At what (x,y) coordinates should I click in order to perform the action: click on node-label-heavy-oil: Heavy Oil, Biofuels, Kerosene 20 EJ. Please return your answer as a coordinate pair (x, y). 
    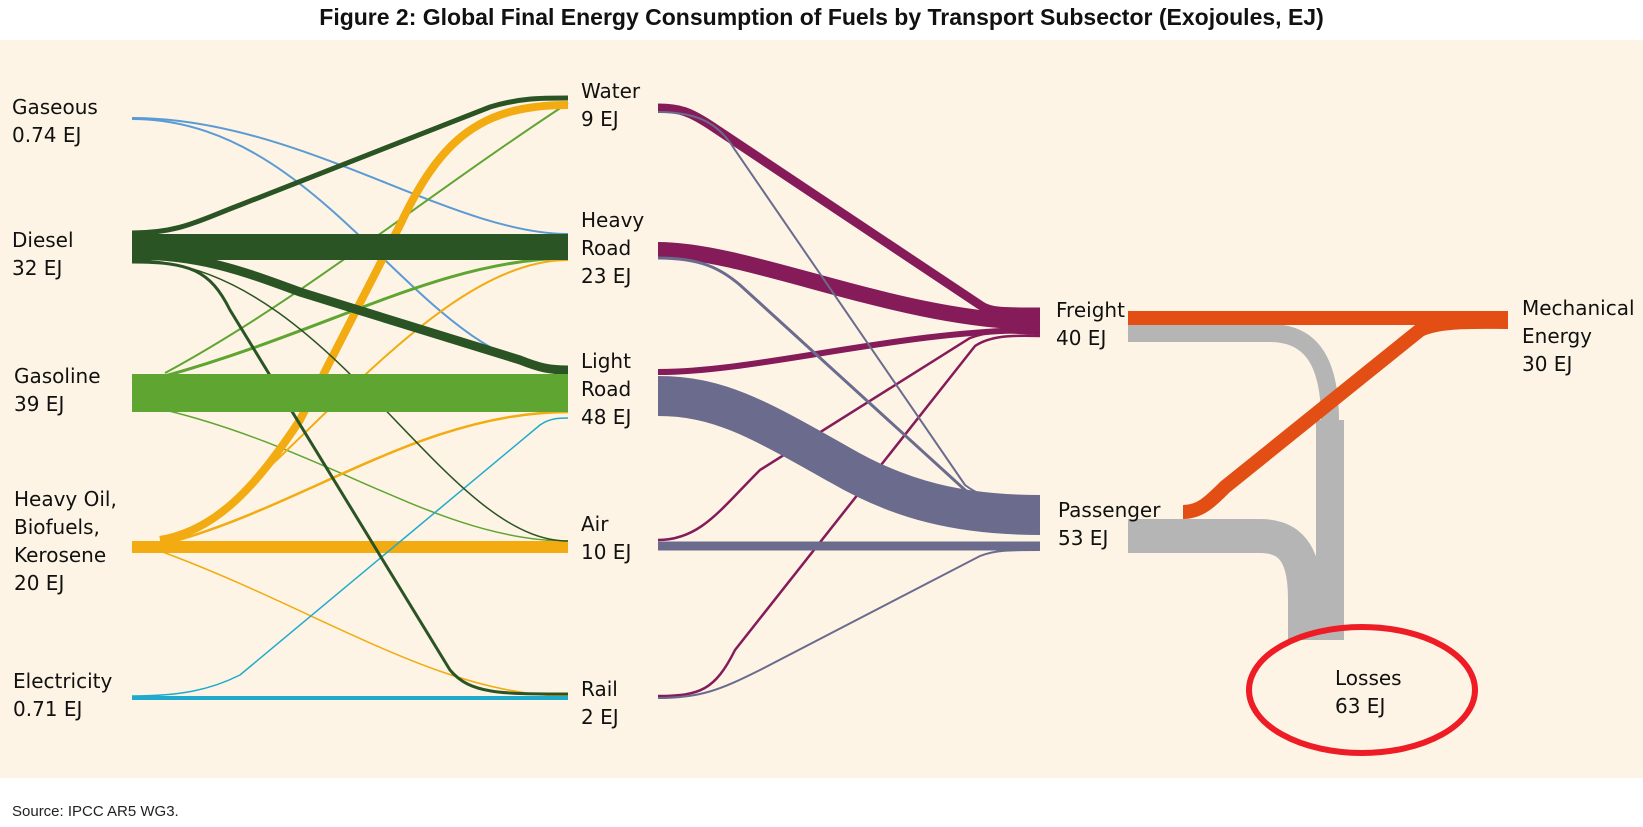
    Looking at the image, I should click on (65, 541).